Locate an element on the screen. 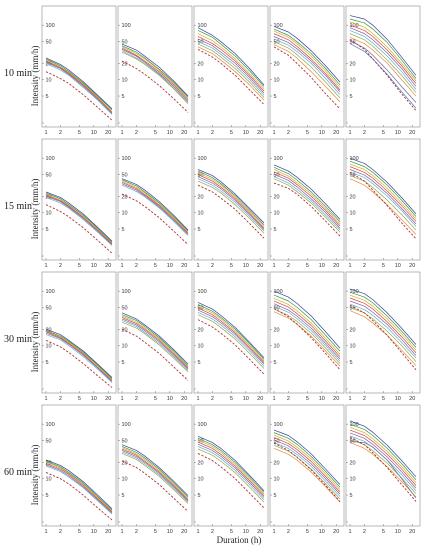 The image size is (431, 550). x-axis-title: Duration (h) is located at coordinates (239, 540).